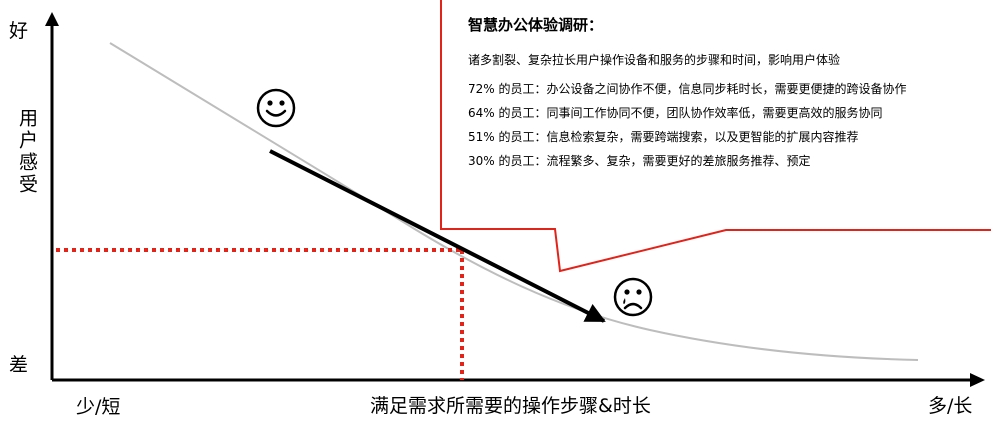 The height and width of the screenshot is (421, 991). Describe the element at coordinates (950, 406) in the screenshot. I see `x-axis-max-label: 多/长` at that location.